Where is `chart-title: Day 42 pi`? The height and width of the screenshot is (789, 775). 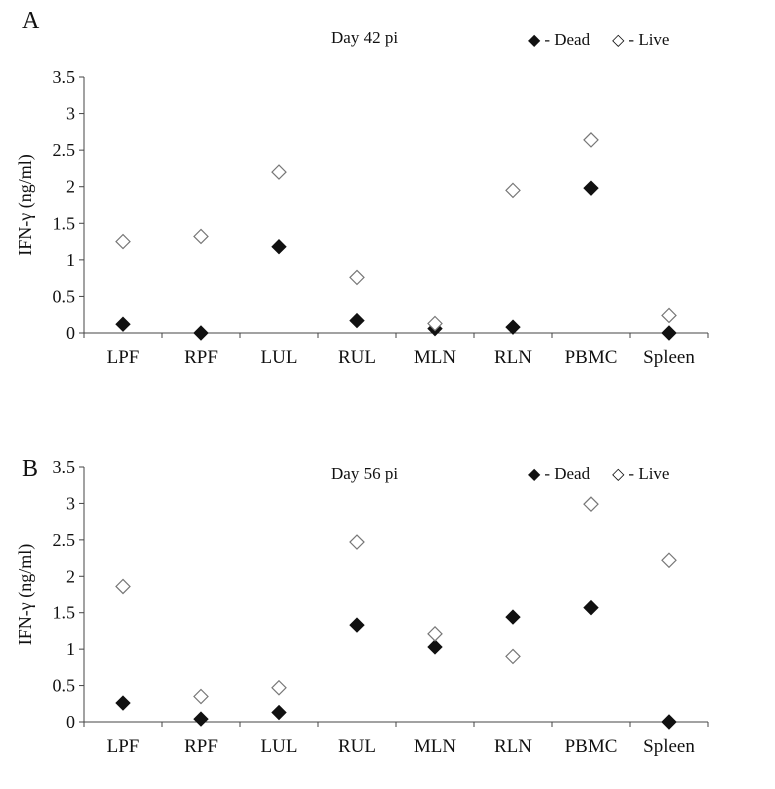 chart-title: Day 42 pi is located at coordinates (365, 37).